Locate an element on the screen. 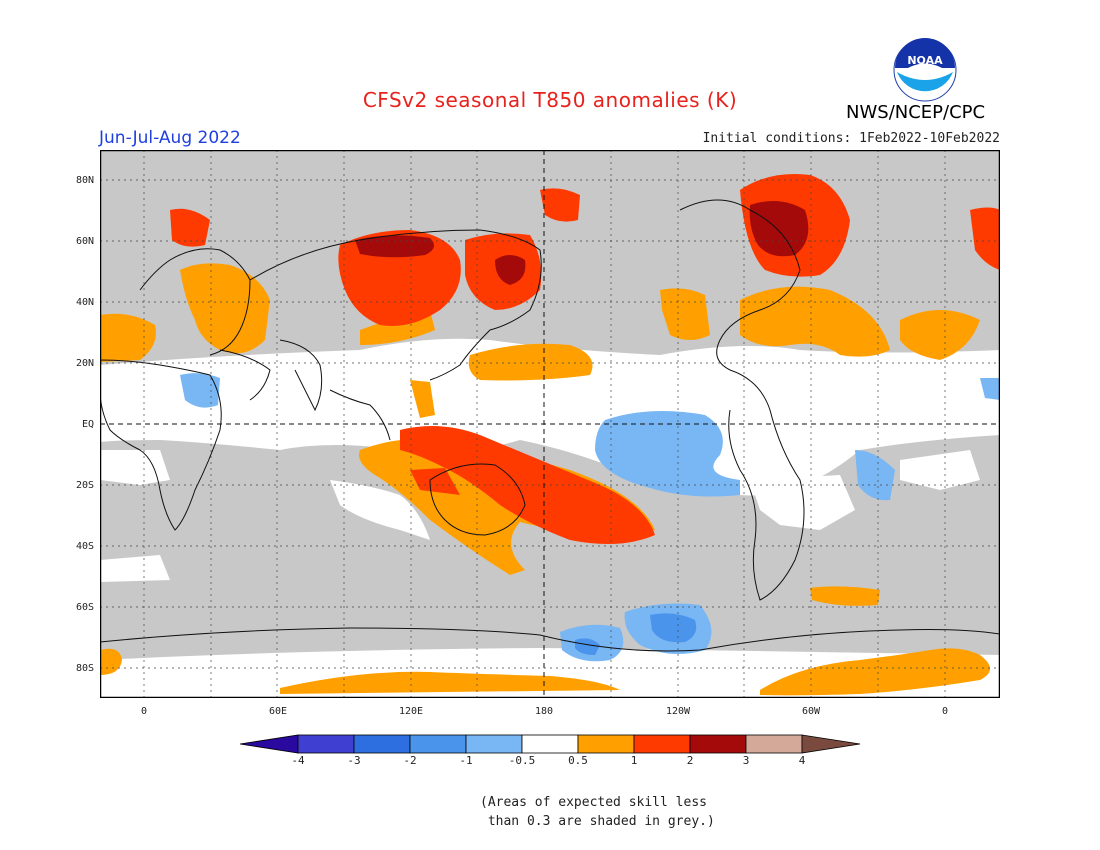 The height and width of the screenshot is (850, 1100). lon-label-60w: 60W is located at coordinates (811, 711).